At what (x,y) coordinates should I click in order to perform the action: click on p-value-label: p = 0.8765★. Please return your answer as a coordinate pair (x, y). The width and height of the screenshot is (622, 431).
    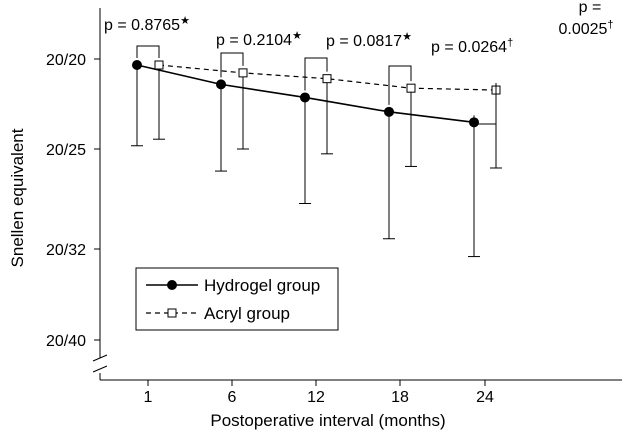
    Looking at the image, I should click on (147, 24).